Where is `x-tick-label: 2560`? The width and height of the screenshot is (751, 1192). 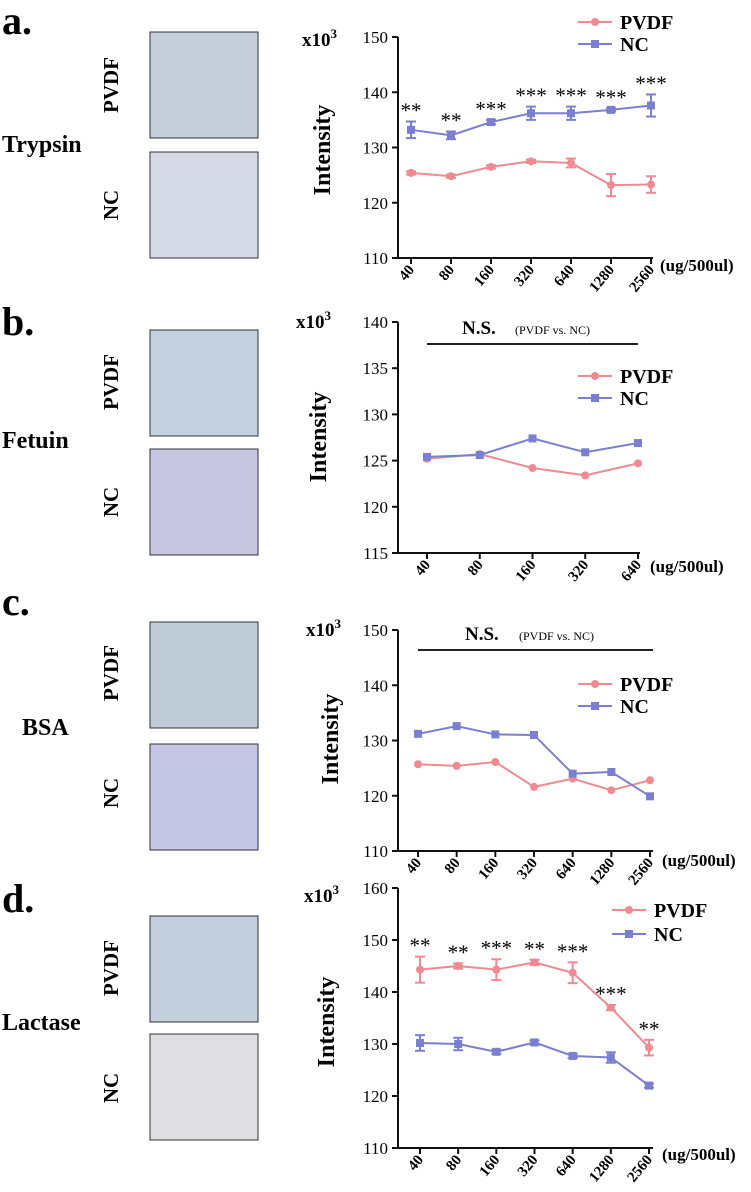
x-tick-label: 2560 is located at coordinates (641, 1168).